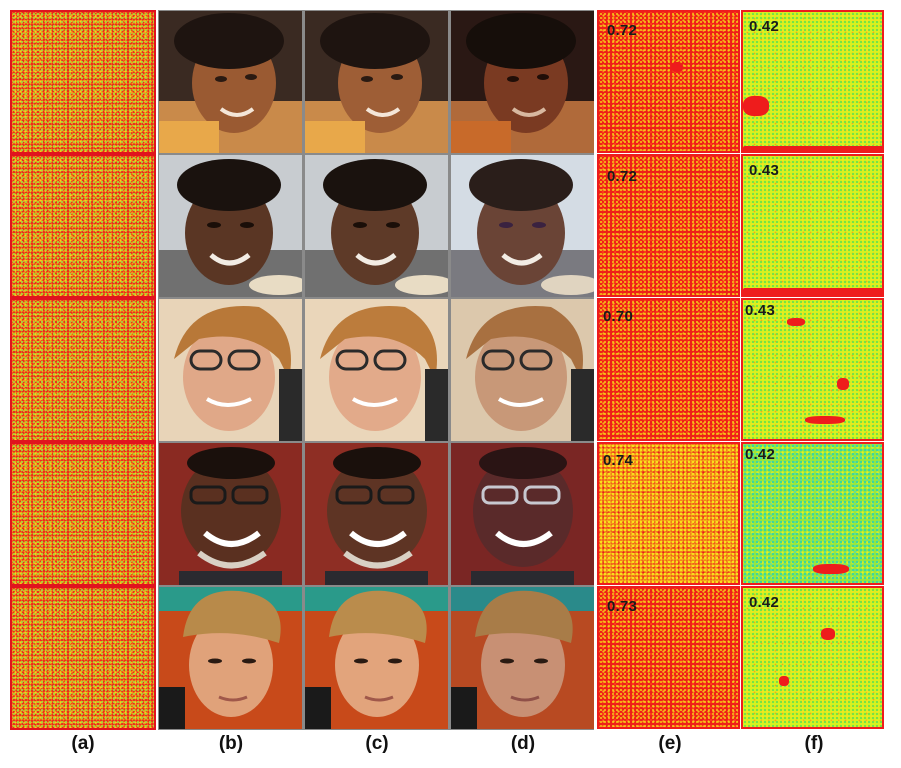 This screenshot has height=768, width=901. I want to click on face-image-d-row3, so click(522, 370).